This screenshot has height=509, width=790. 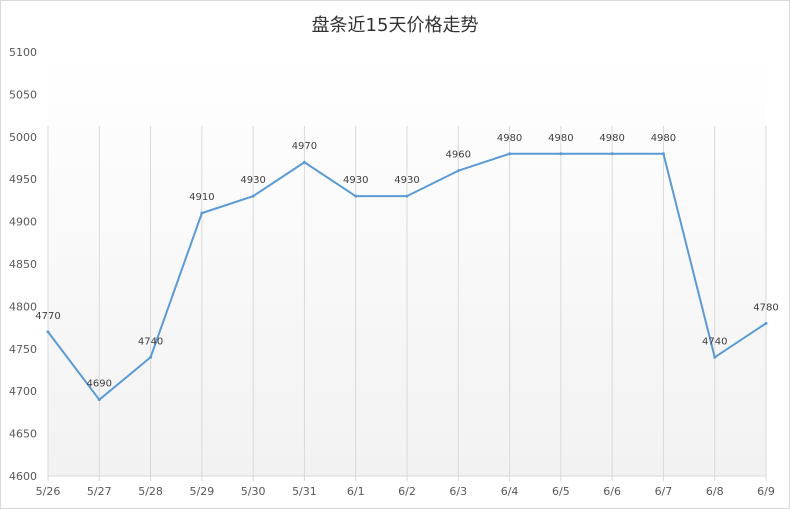 I want to click on x-tick-label: 5/29, so click(x=202, y=491).